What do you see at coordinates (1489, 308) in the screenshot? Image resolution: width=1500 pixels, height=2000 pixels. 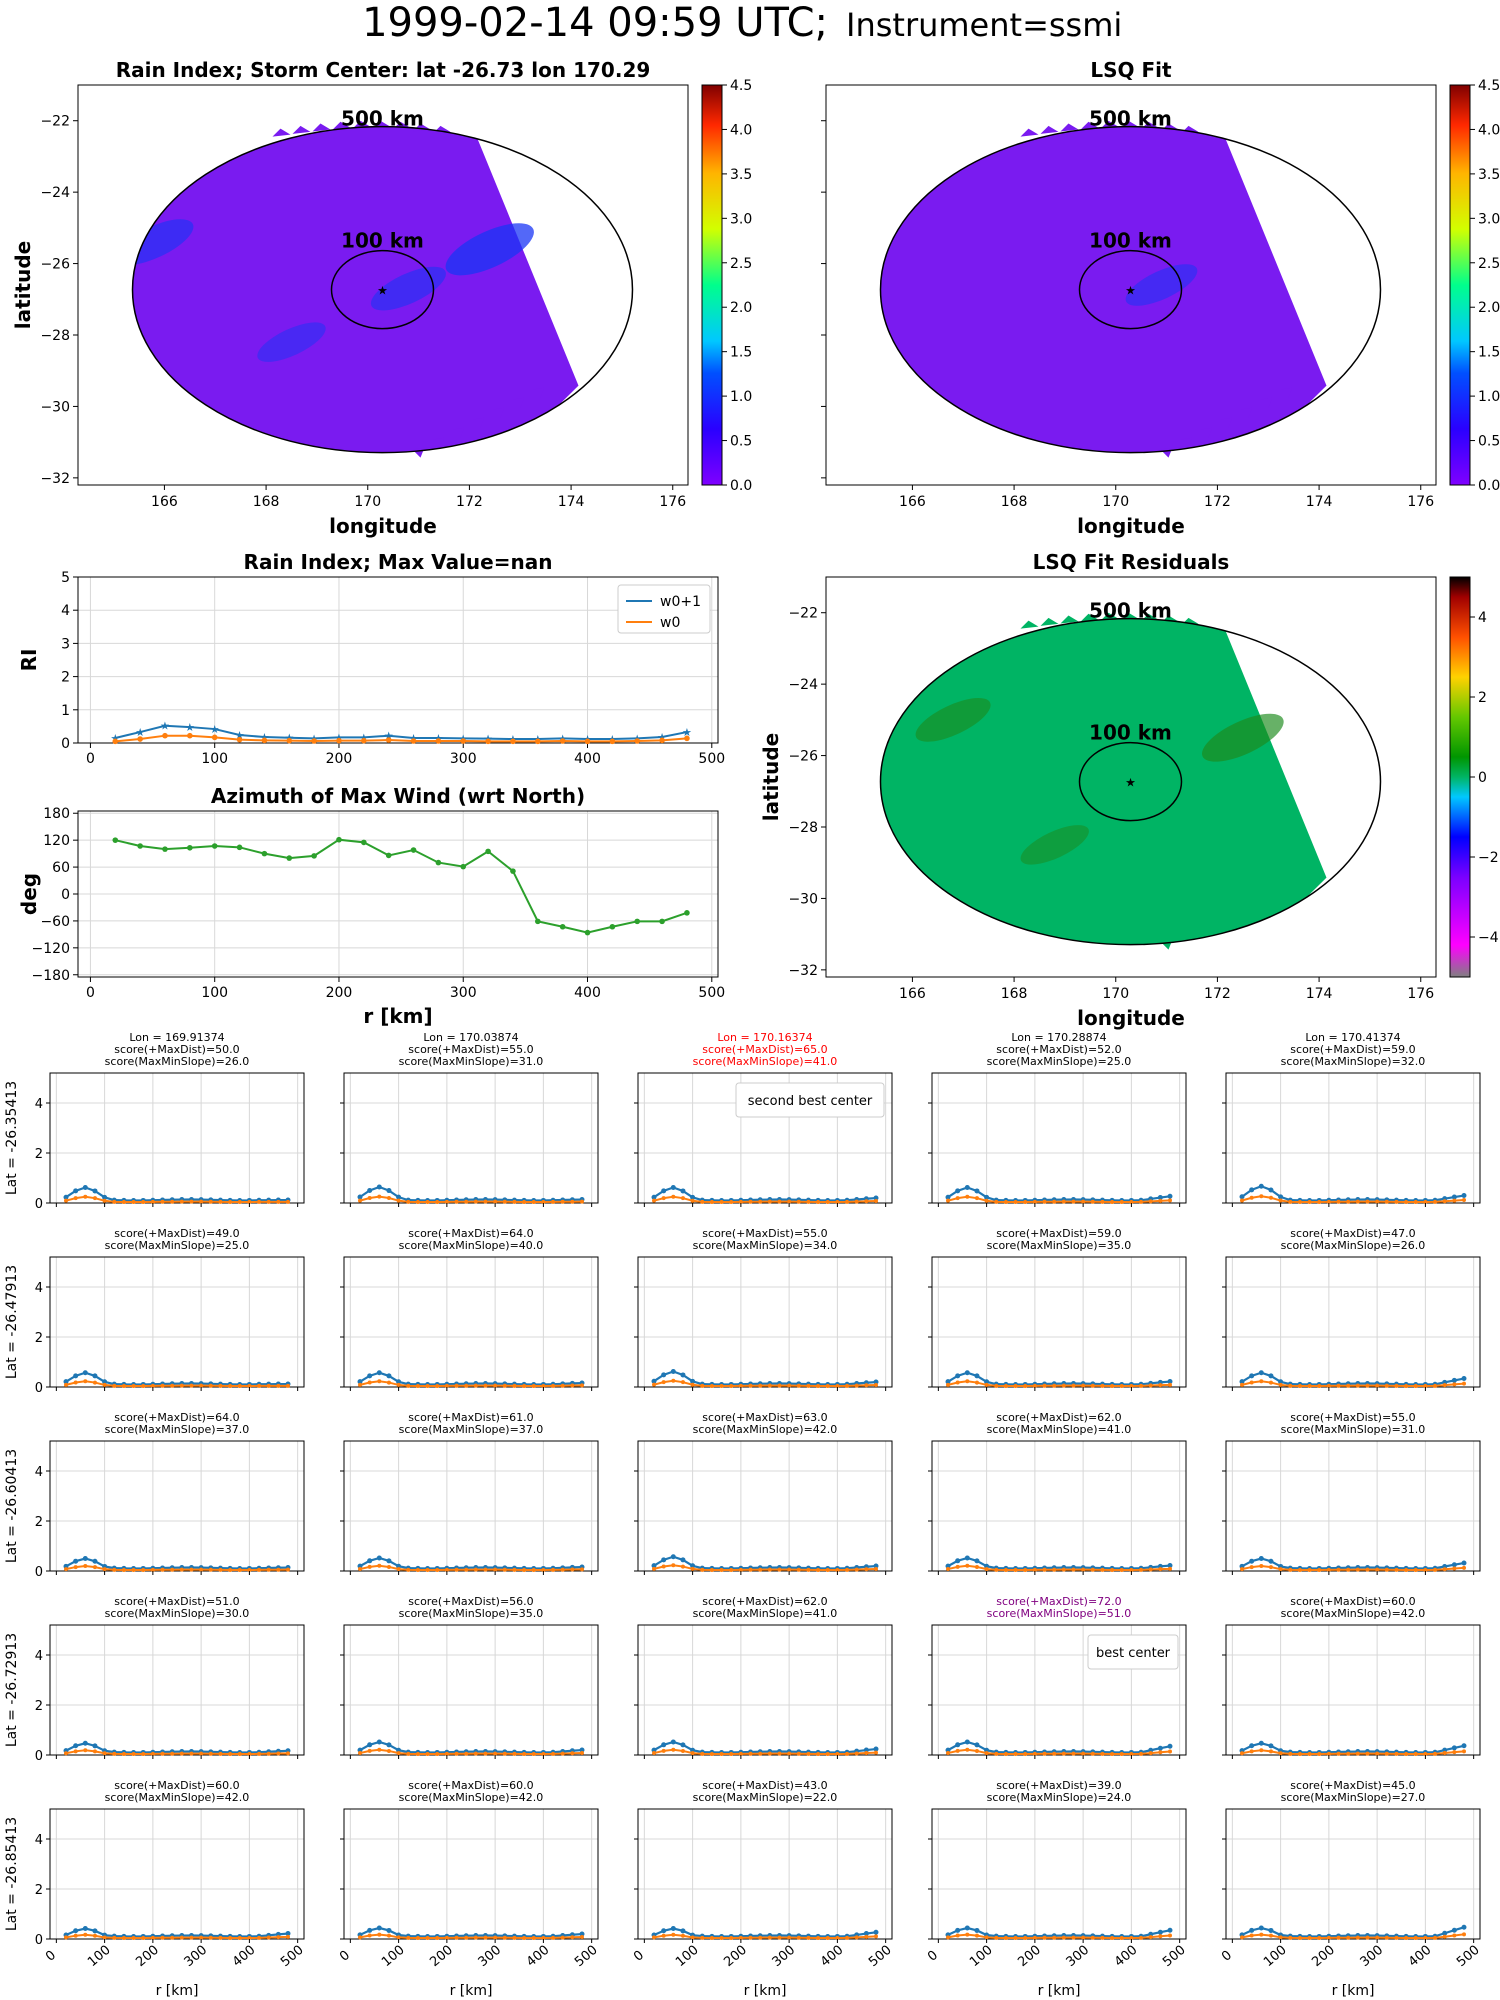 I see `colorbar-tick-label: 2.0` at bounding box center [1489, 308].